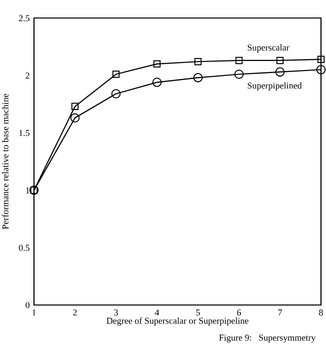  I want to click on x-tick-label: 8, so click(321, 312).